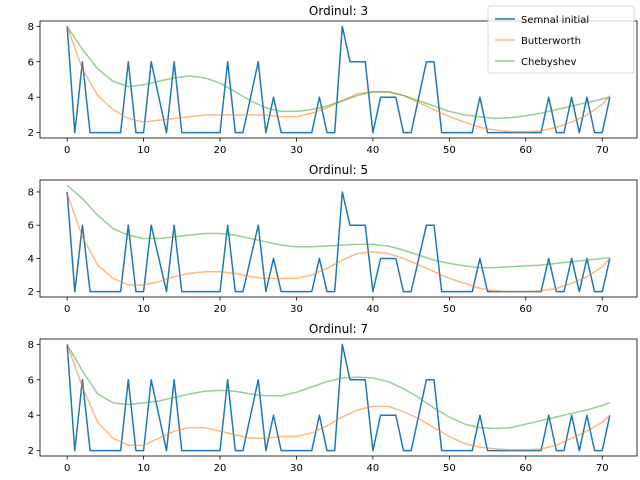 This screenshot has width=640, height=480. I want to click on legend: Semnal initial Butterworth Chebyshev, so click(561, 39).